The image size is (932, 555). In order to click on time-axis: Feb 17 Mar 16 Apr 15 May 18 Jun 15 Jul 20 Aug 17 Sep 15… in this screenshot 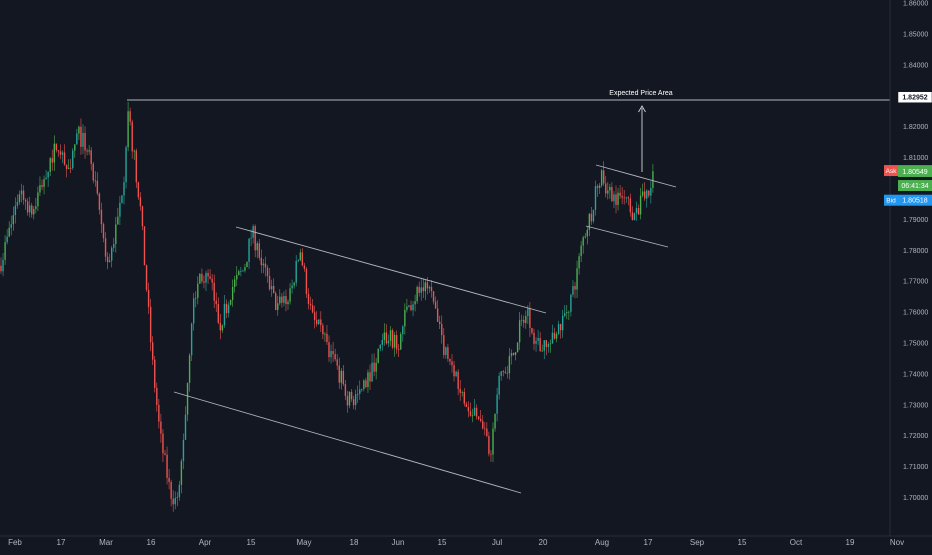, I will do `click(466, 541)`.